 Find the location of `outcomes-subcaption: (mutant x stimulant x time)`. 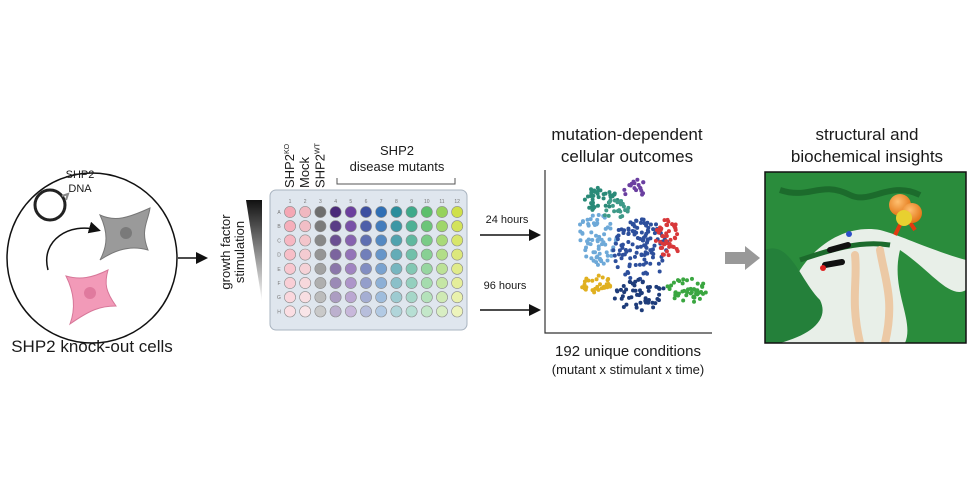

outcomes-subcaption: (mutant x stimulant x time) is located at coordinates (628, 369).